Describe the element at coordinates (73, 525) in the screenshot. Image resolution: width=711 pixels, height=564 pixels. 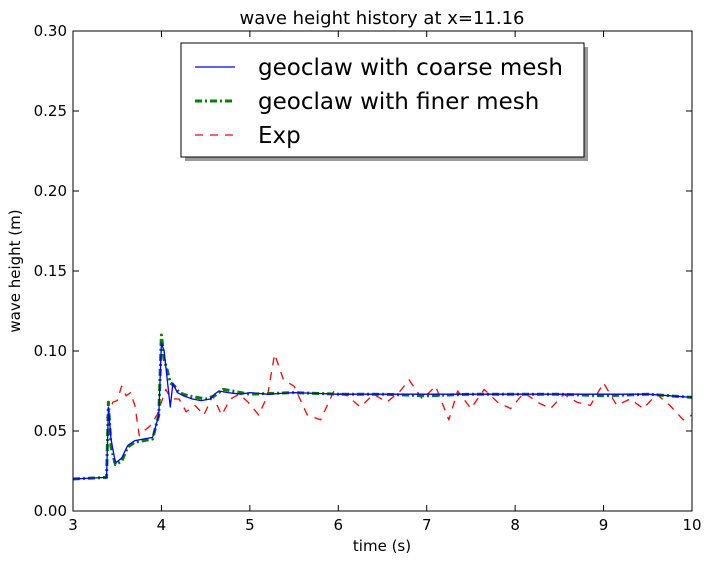
I see `x-tick-label: 3` at that location.